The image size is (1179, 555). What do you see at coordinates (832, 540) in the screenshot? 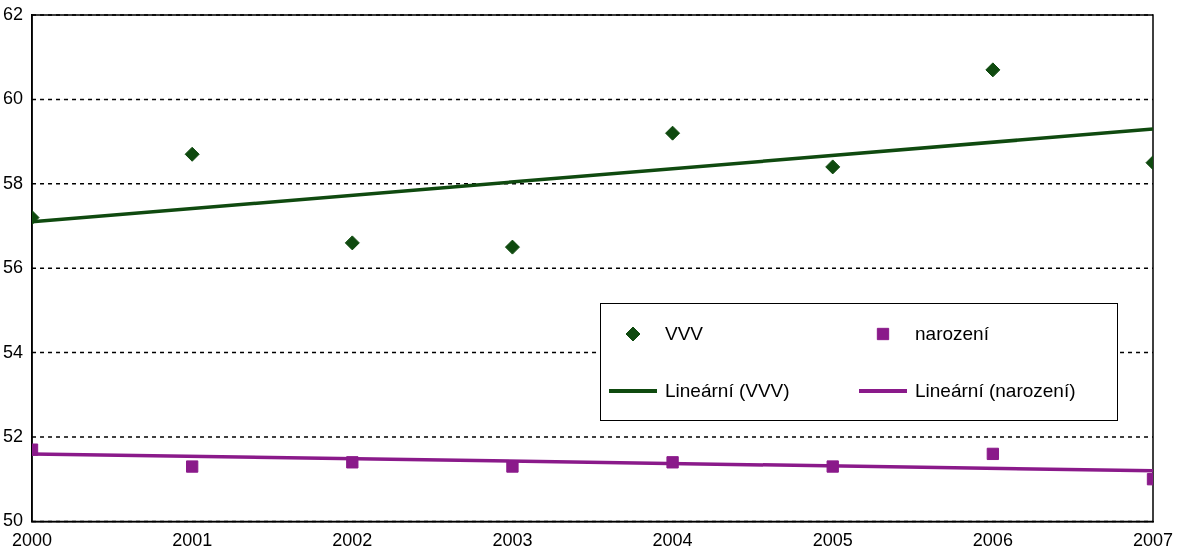
I see `x-tick-label: 2005` at bounding box center [832, 540].